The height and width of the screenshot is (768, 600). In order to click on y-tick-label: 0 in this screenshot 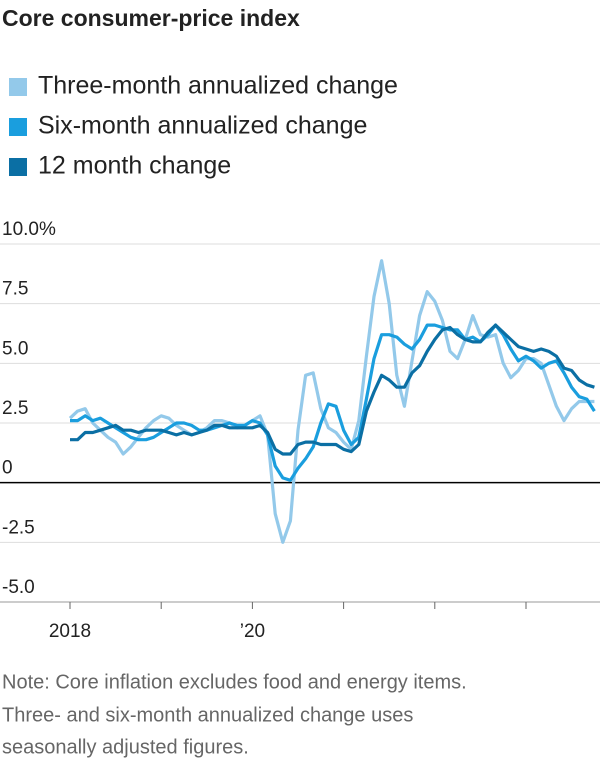, I will do `click(7, 468)`.